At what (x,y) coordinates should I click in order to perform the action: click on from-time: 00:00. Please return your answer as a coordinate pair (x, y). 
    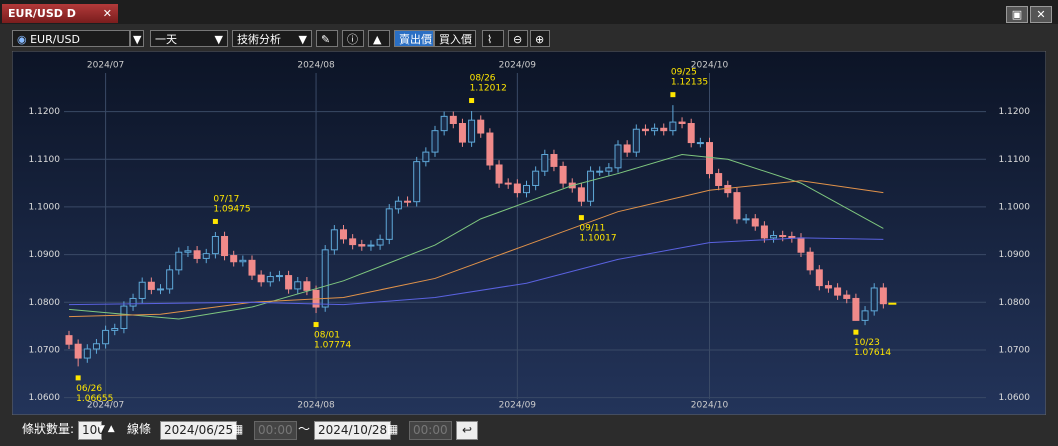
    Looking at the image, I should click on (275, 430).